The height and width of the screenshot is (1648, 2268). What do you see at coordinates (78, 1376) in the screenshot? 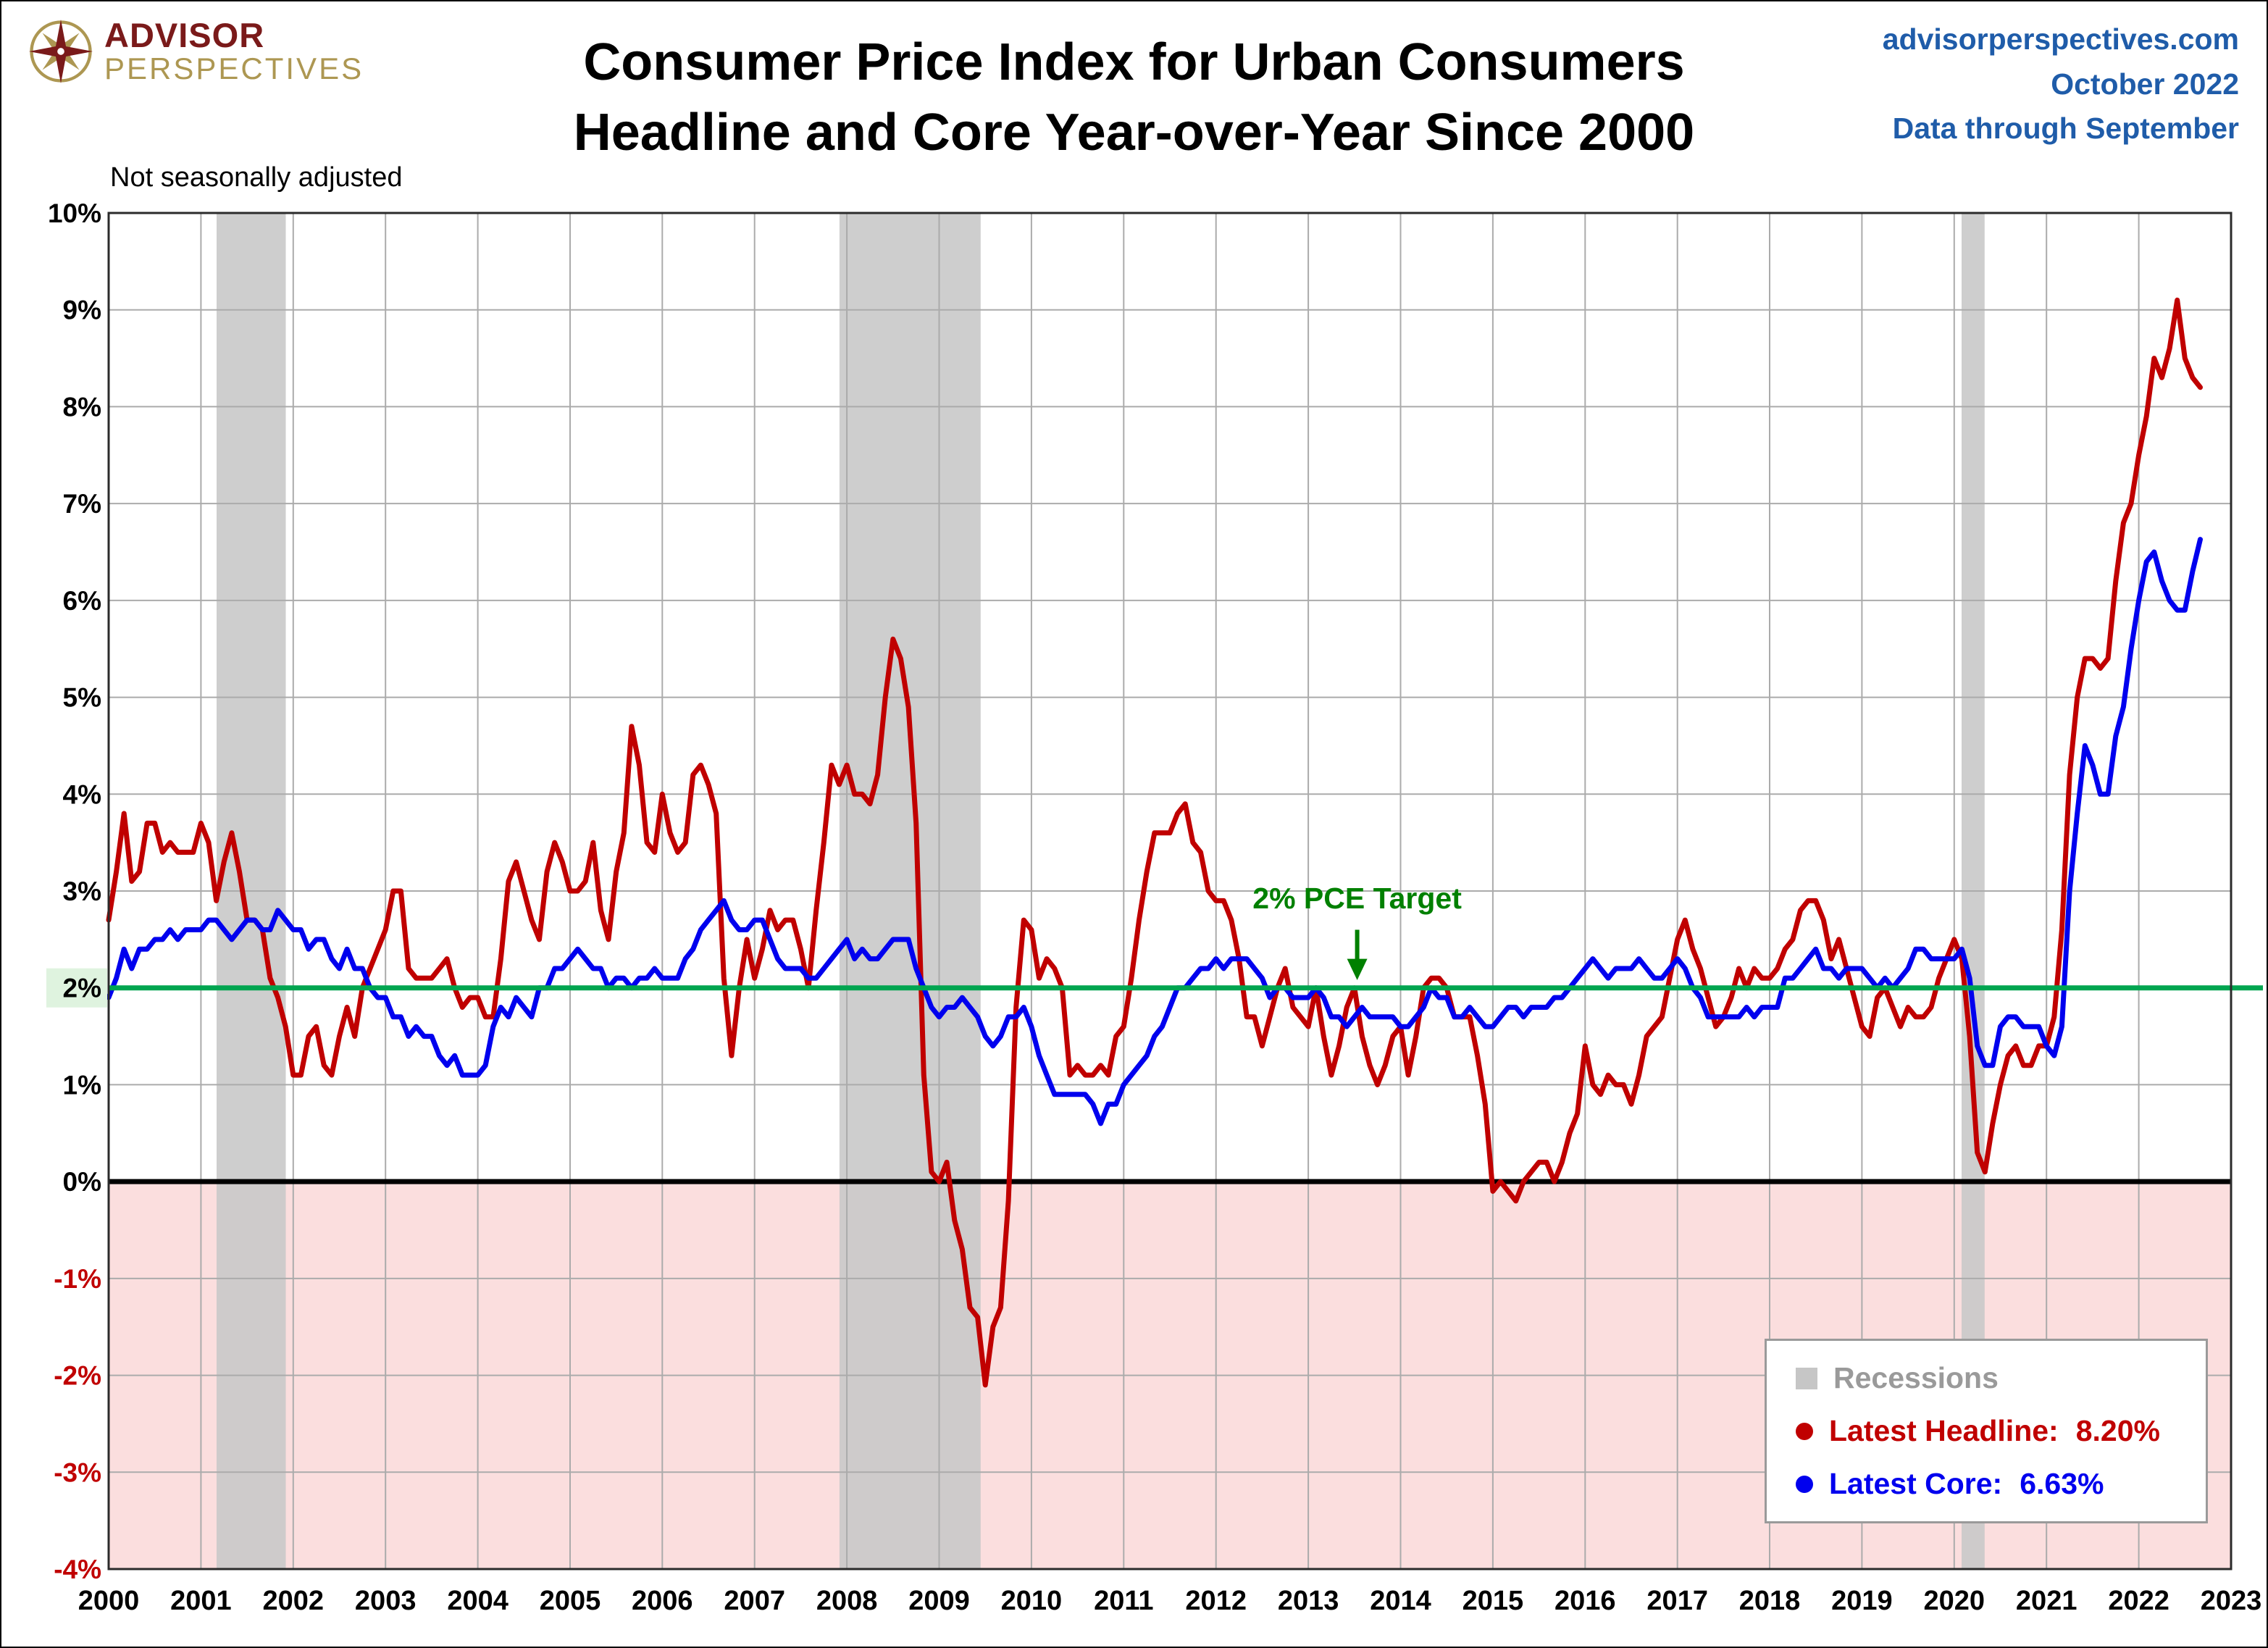
I see `y-tick-label: -2%` at bounding box center [78, 1376].